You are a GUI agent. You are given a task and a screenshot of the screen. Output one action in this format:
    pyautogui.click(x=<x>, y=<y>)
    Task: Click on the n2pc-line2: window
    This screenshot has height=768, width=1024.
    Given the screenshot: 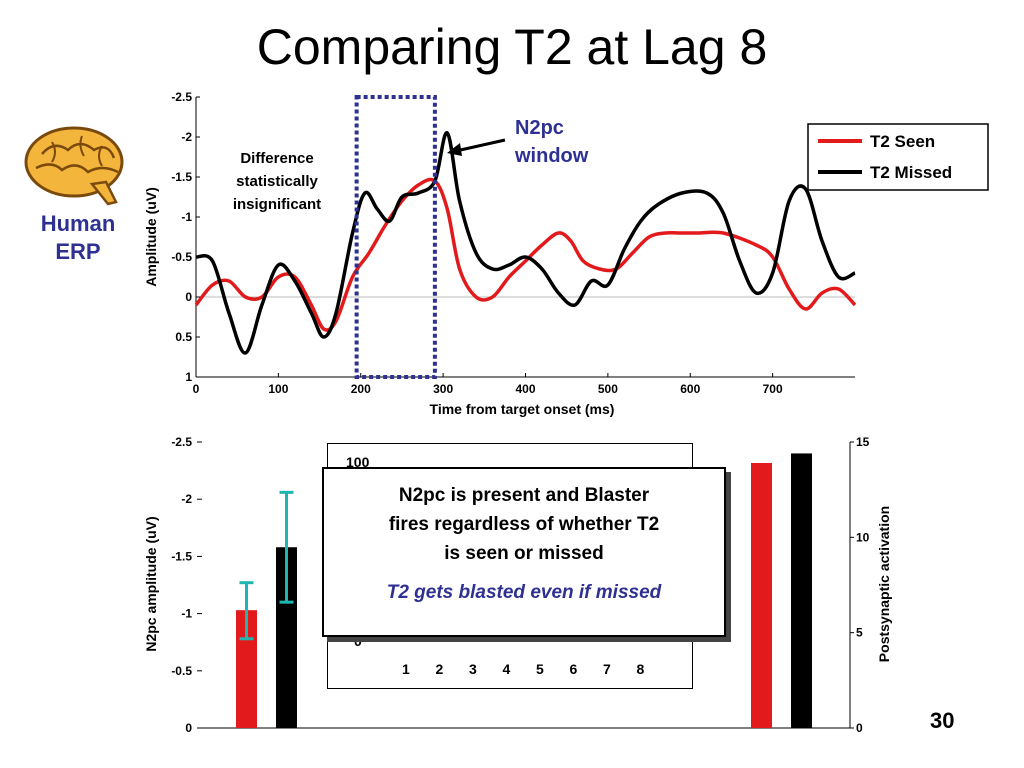 What is the action you would take?
    pyautogui.click(x=551, y=156)
    